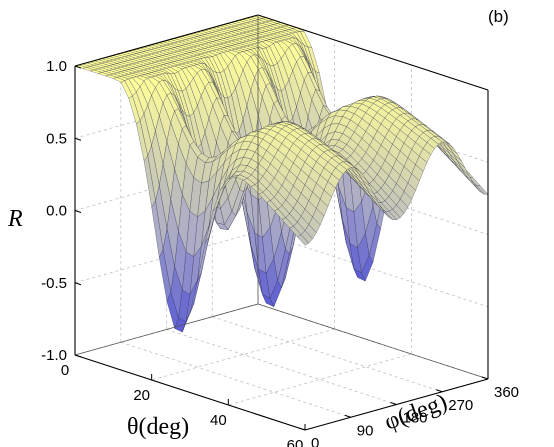  Describe the element at coordinates (315, 441) in the screenshot. I see `phi-tick-label: 0` at that location.